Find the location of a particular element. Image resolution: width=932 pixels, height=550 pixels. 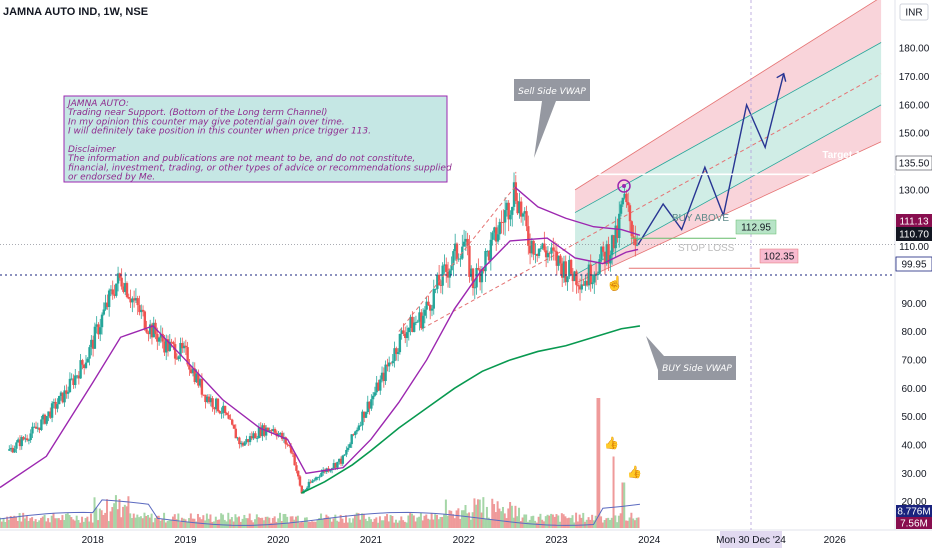

price-tick-label: 60.00 is located at coordinates (913, 389).